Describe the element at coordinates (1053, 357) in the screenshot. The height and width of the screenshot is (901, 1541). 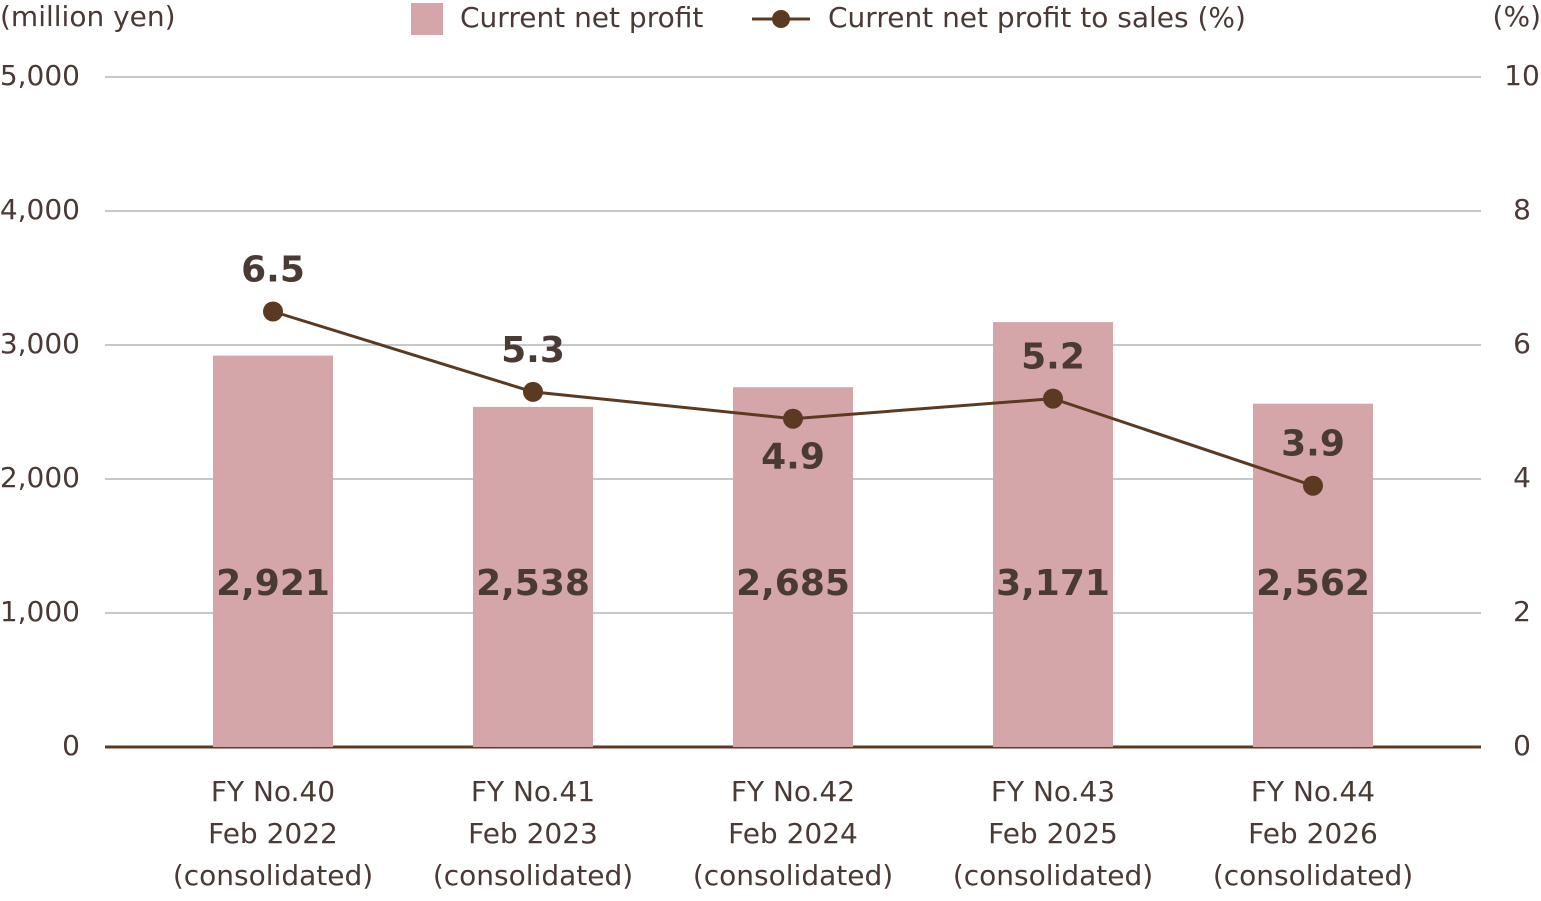
I see `line-value-label: 5.2` at that location.